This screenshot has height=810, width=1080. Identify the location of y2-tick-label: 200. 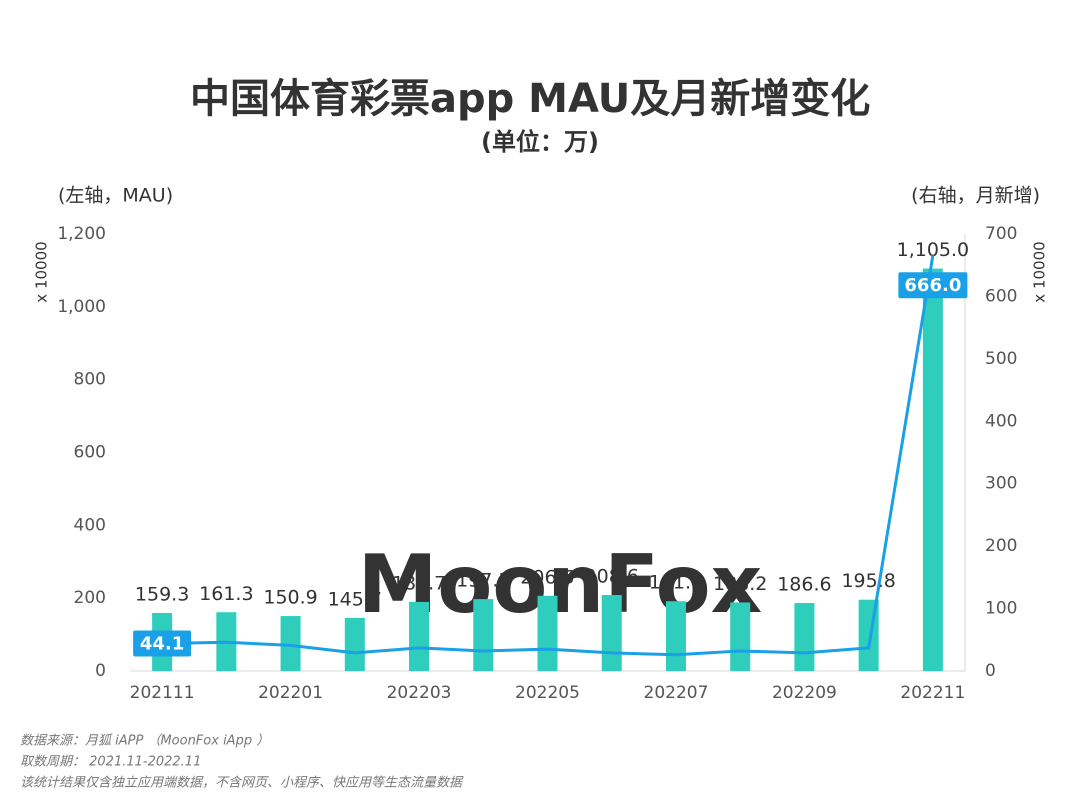
(1001, 546).